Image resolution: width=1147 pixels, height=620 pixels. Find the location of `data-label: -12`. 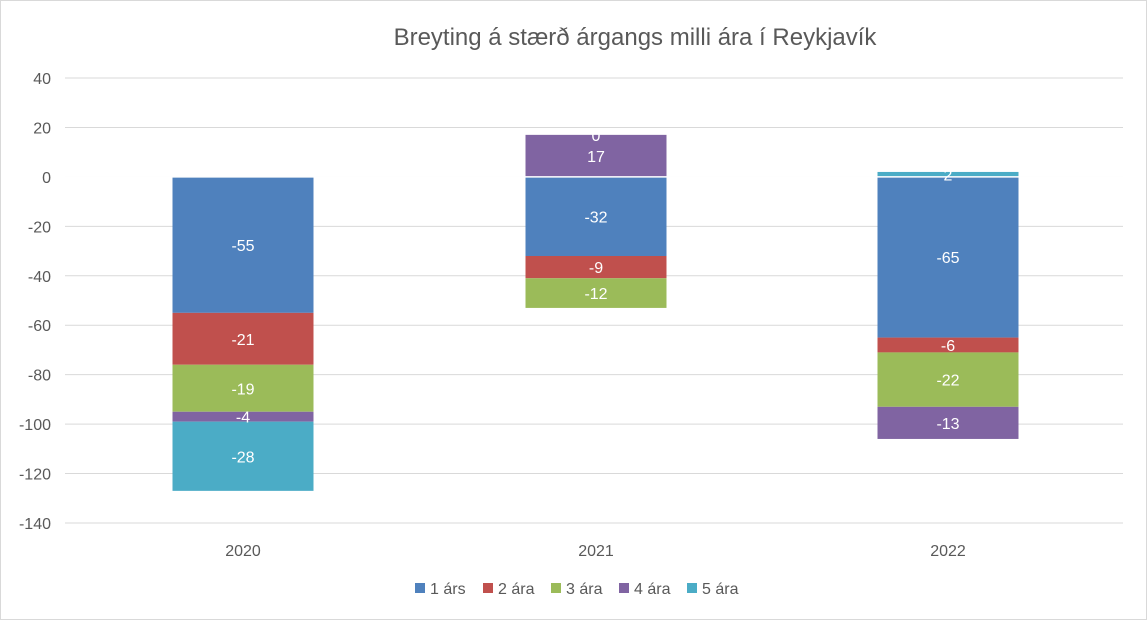

data-label: -12 is located at coordinates (595, 294).